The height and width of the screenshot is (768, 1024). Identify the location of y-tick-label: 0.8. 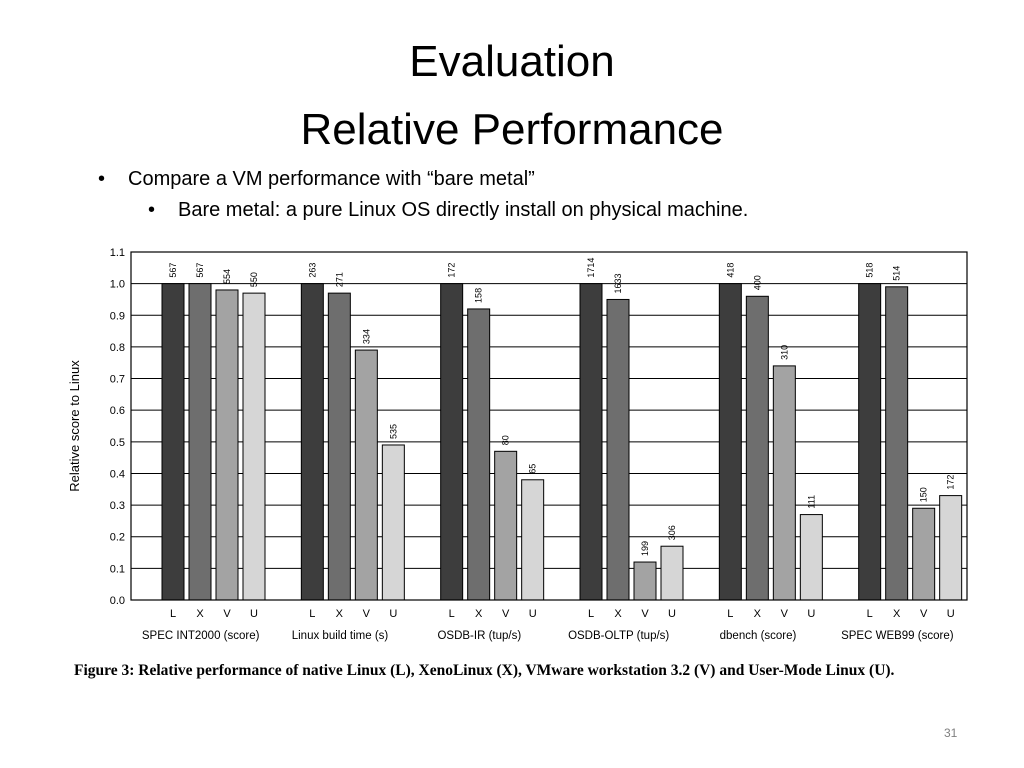
(117, 348).